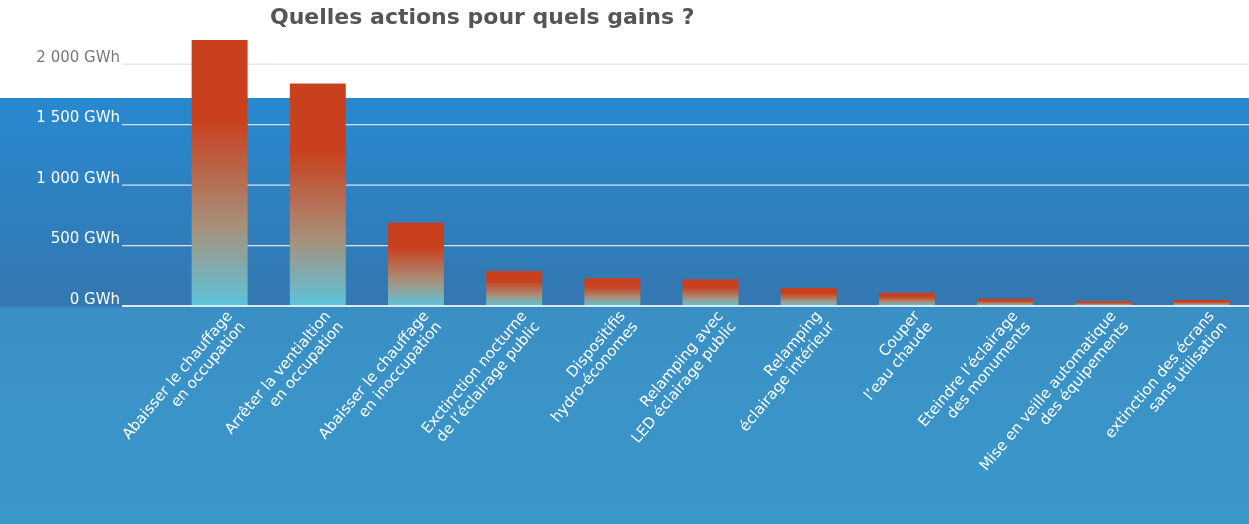 This screenshot has width=1249, height=524. What do you see at coordinates (78, 56) in the screenshot?
I see `y-tick-label: 2 000 GWh` at bounding box center [78, 56].